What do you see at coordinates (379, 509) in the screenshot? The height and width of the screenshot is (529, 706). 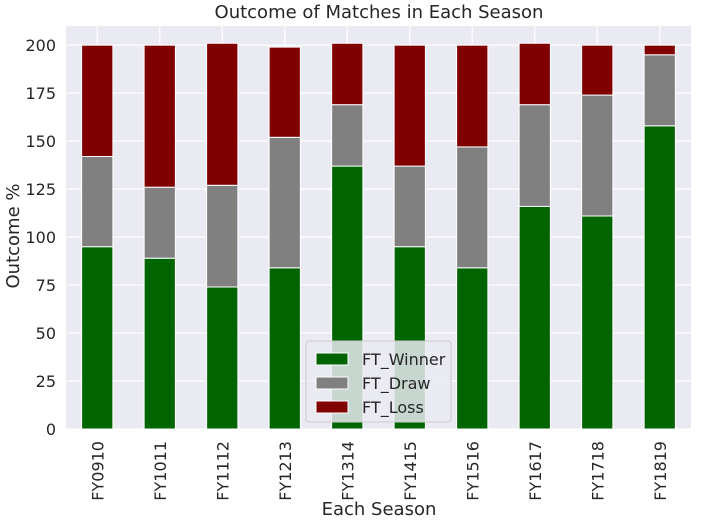 I see `x-axis-title: Each Season` at bounding box center [379, 509].